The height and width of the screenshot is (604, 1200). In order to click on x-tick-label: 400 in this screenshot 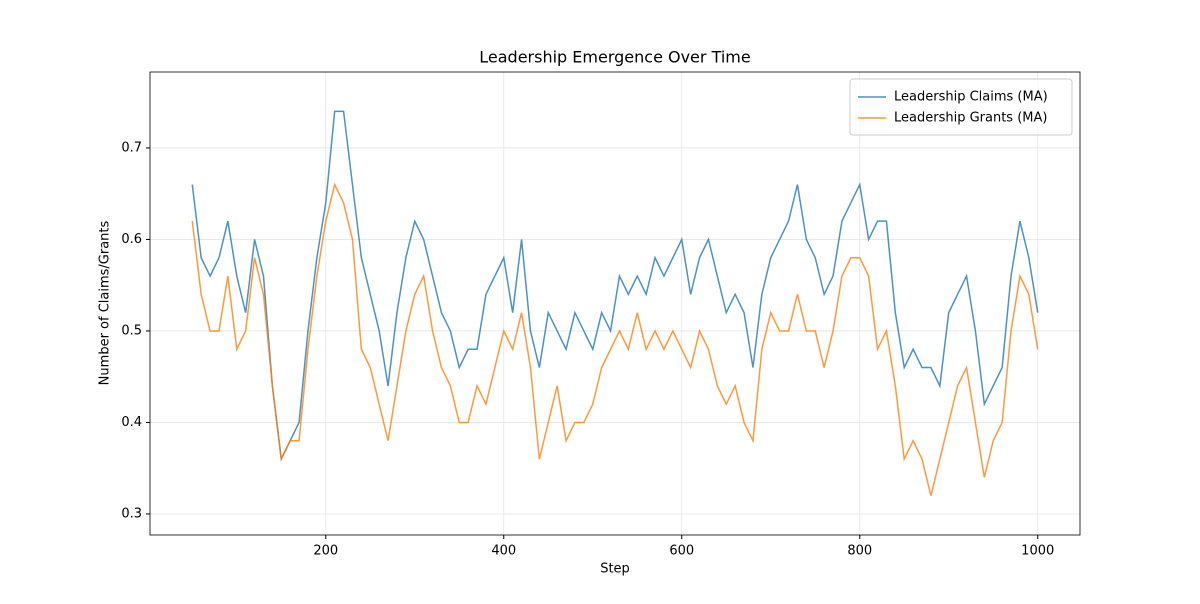, I will do `click(503, 551)`.